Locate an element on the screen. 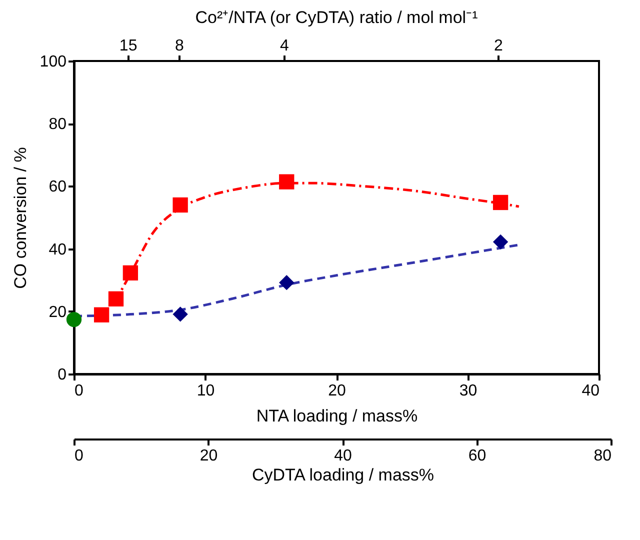 The height and width of the screenshot is (540, 640). y-axis-title: CO conversion / % is located at coordinates (20, 218).